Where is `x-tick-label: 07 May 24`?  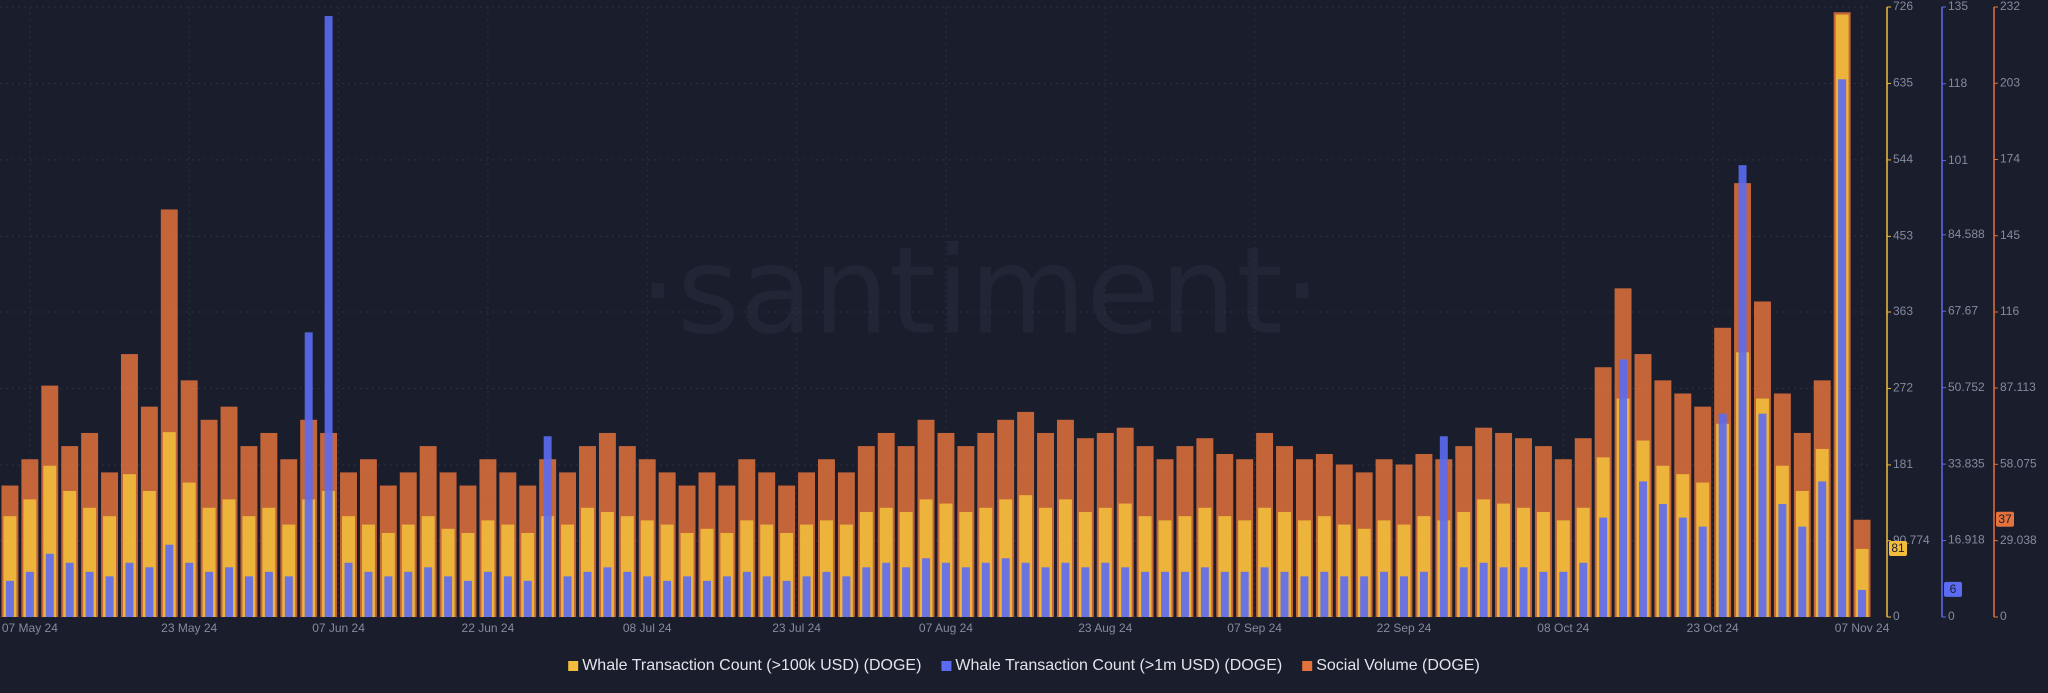
x-tick-label: 07 May 24 is located at coordinates (30, 628).